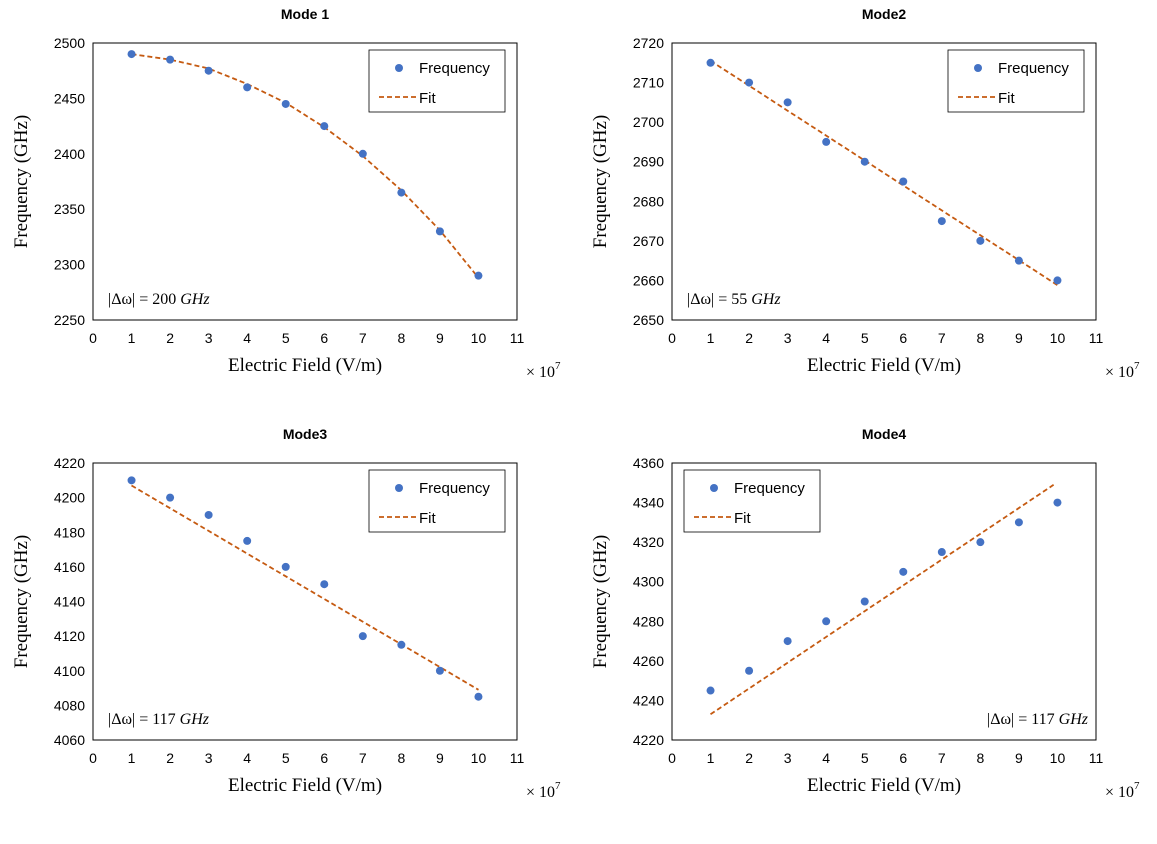  What do you see at coordinates (648, 503) in the screenshot?
I see `y-tick-label: 4340` at bounding box center [648, 503].